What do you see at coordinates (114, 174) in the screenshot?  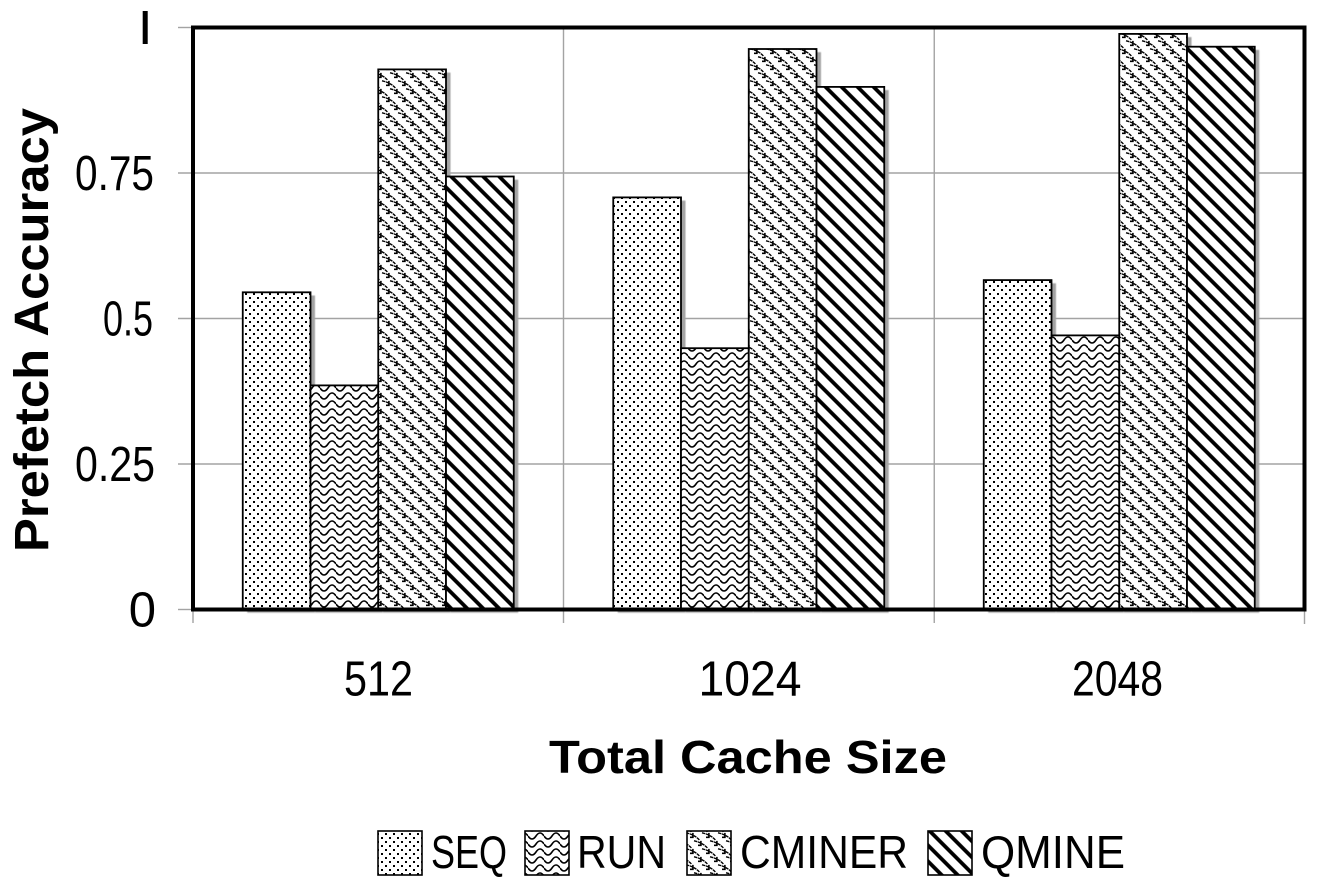 I see `svg-text: 0.75` at bounding box center [114, 174].